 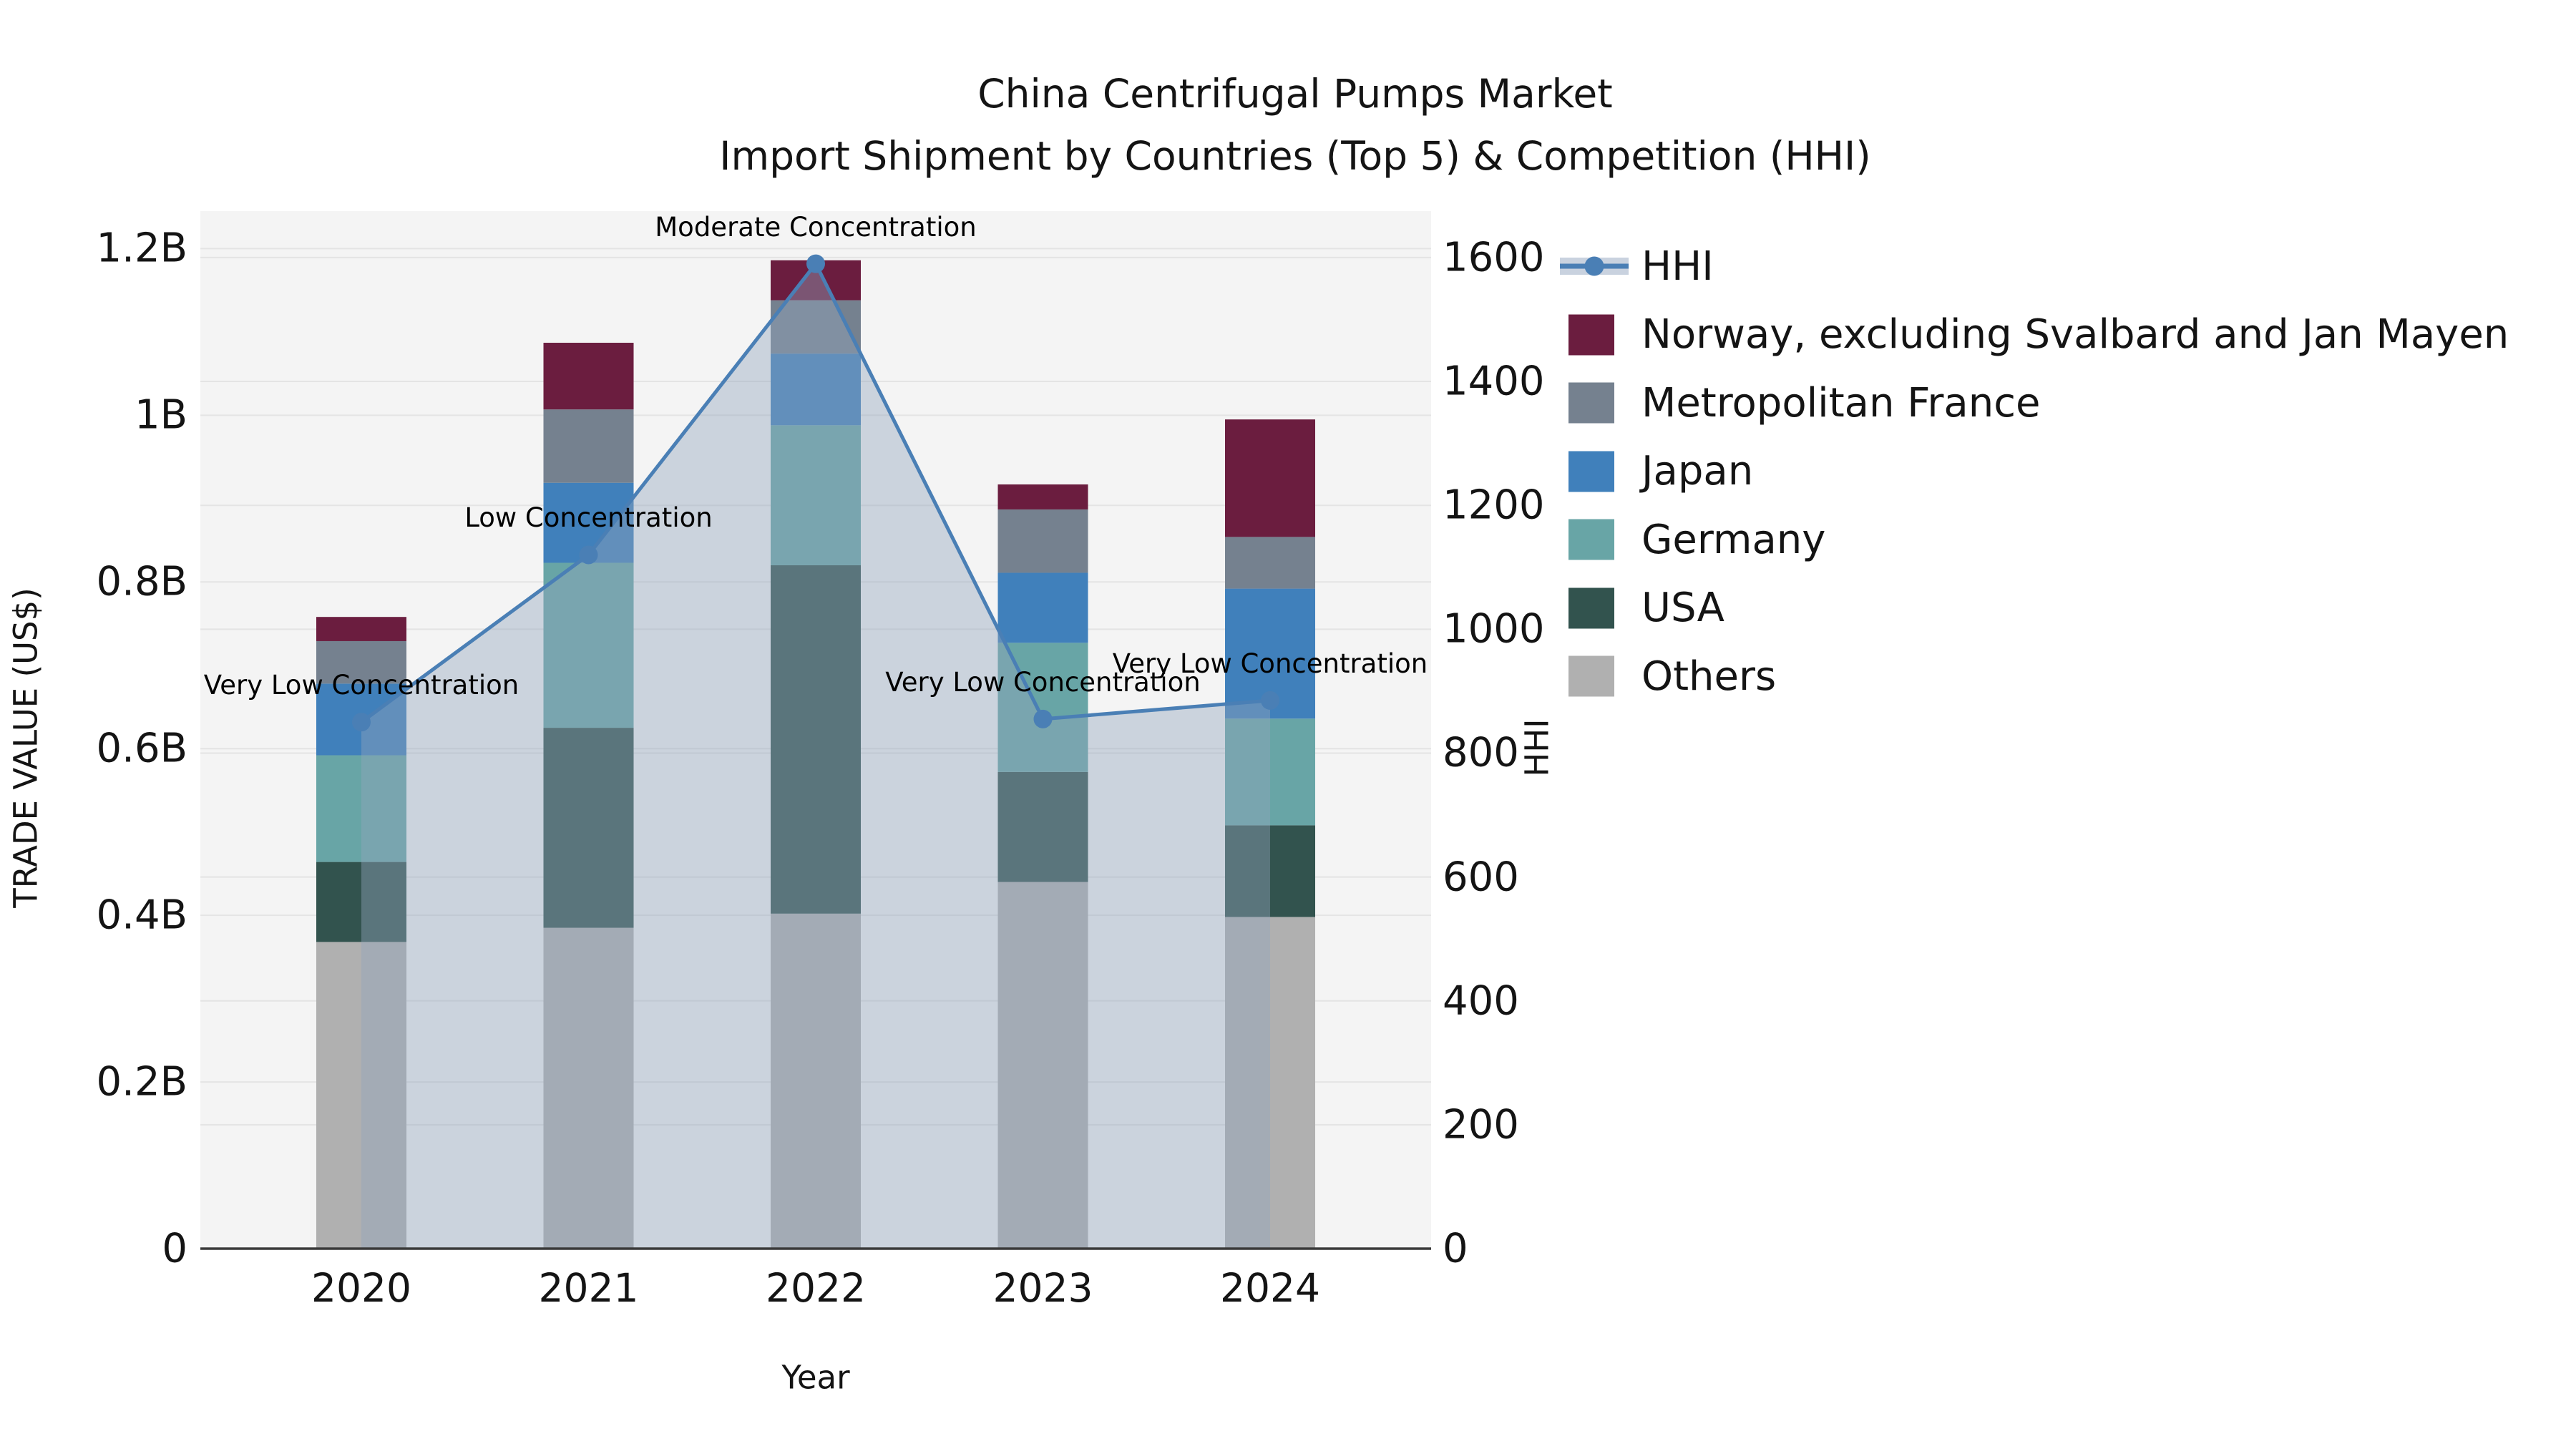 I want to click on x-axis-label: Year, so click(x=815, y=1377).